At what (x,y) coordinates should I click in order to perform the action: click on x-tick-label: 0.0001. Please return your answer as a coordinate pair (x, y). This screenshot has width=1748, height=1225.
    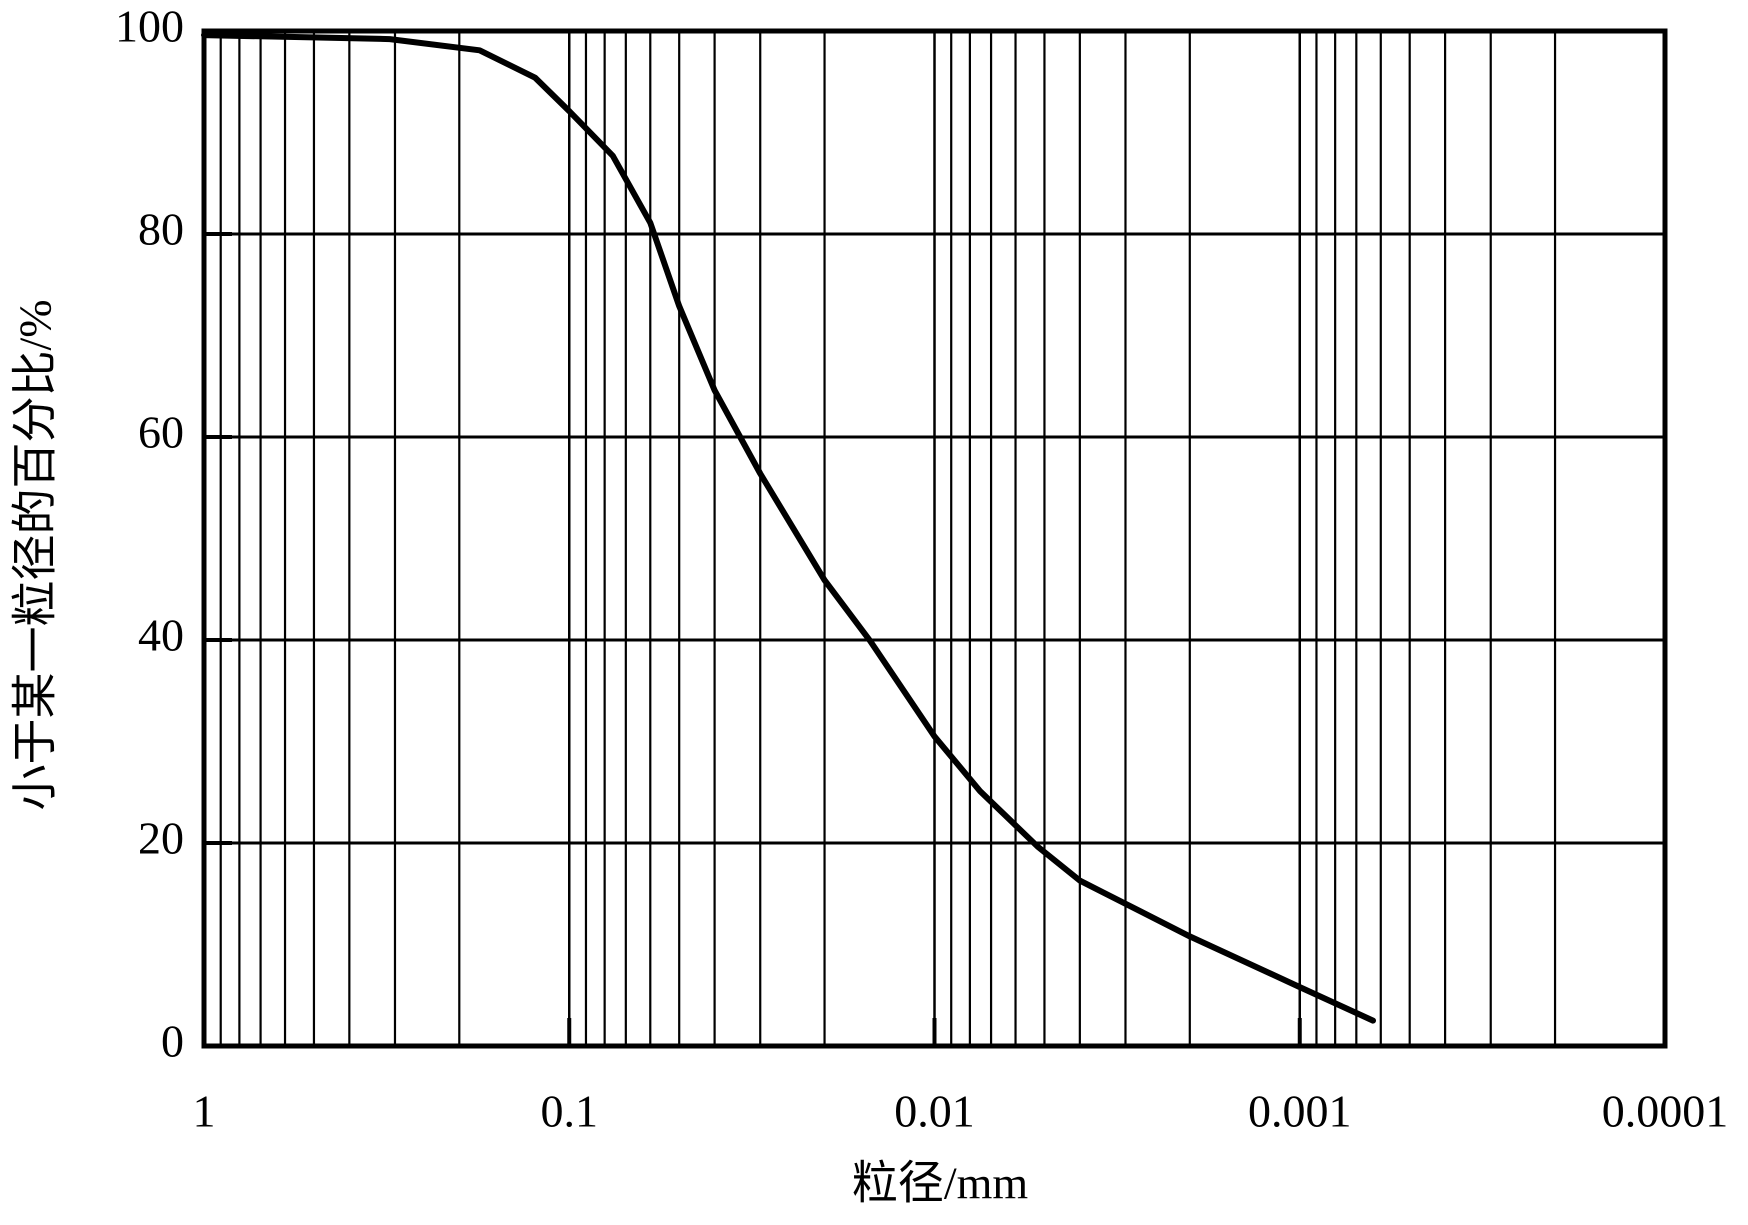
    Looking at the image, I should click on (1665, 1111).